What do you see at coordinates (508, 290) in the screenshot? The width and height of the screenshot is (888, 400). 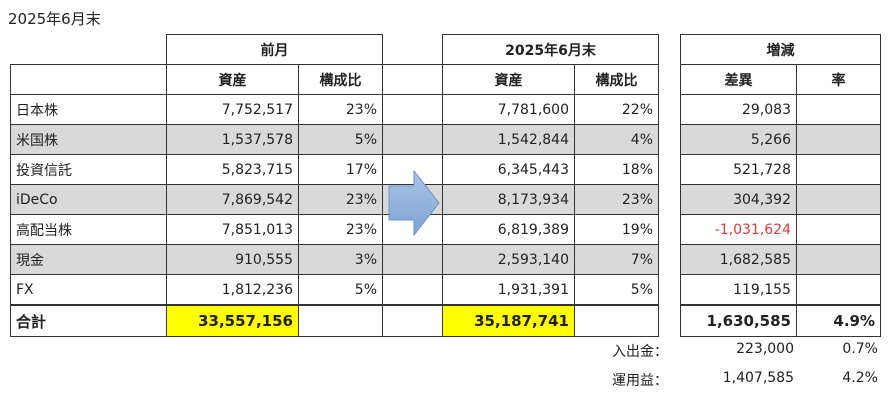 I see `curr-assets-cell: 1,931,391` at bounding box center [508, 290].